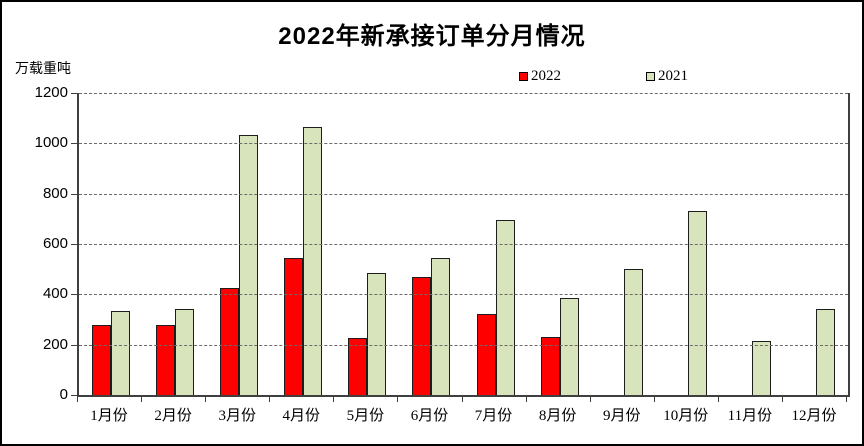  What do you see at coordinates (750, 416) in the screenshot?
I see `x-axis-label: 11月份` at bounding box center [750, 416].